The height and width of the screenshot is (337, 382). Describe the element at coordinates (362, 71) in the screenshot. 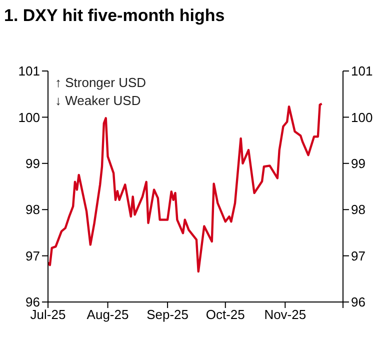

I see `y2-tick-label: 101` at that location.